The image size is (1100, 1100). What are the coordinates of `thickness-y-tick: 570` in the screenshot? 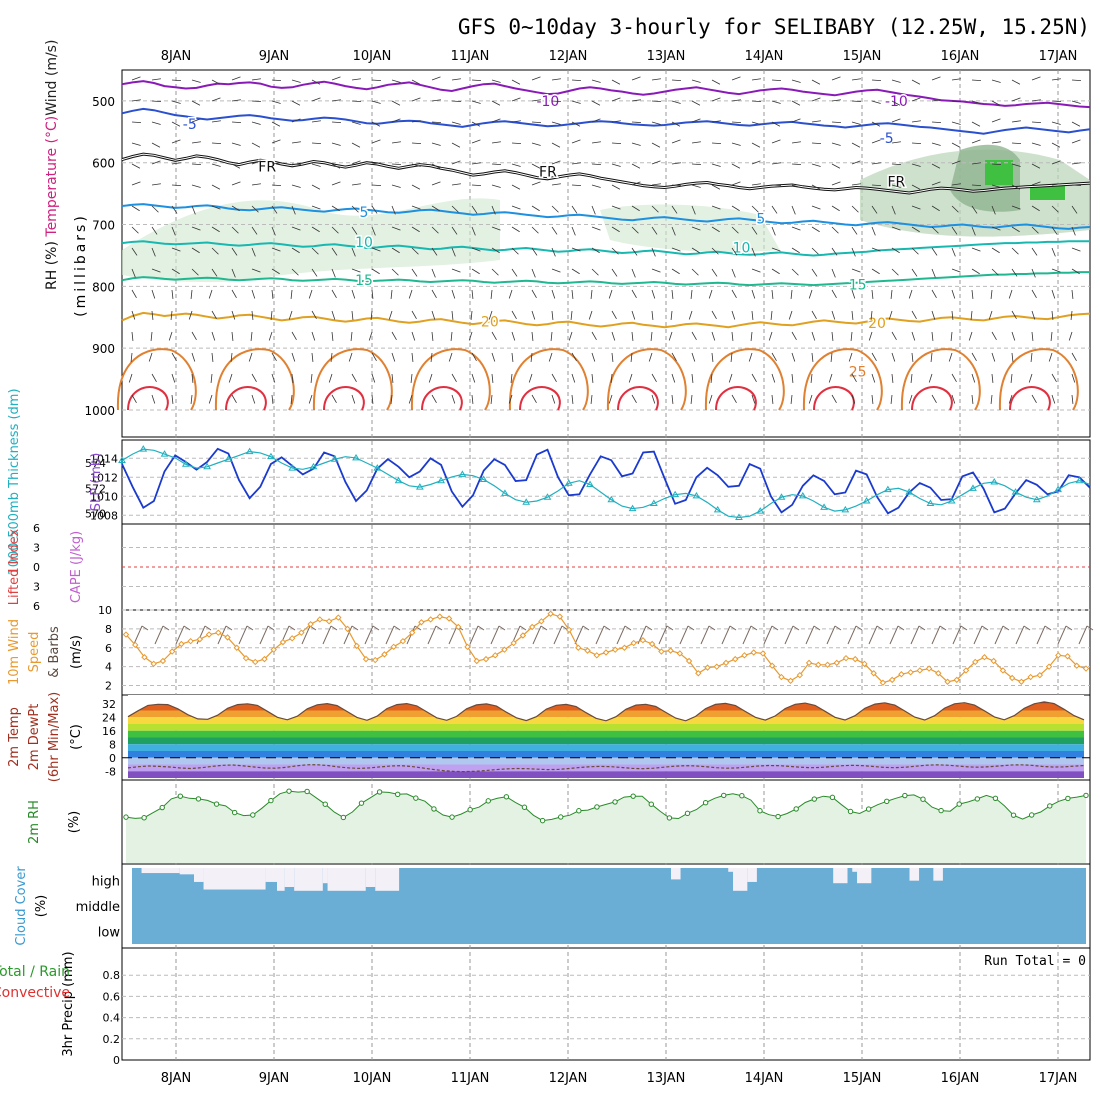 It's located at (95, 514).